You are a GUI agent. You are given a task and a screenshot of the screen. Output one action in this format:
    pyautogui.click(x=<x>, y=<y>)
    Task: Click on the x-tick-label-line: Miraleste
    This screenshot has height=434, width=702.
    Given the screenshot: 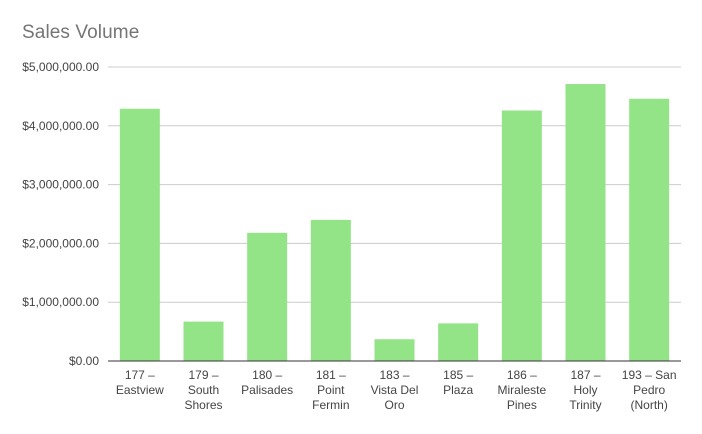 What is the action you would take?
    pyautogui.click(x=521, y=390)
    